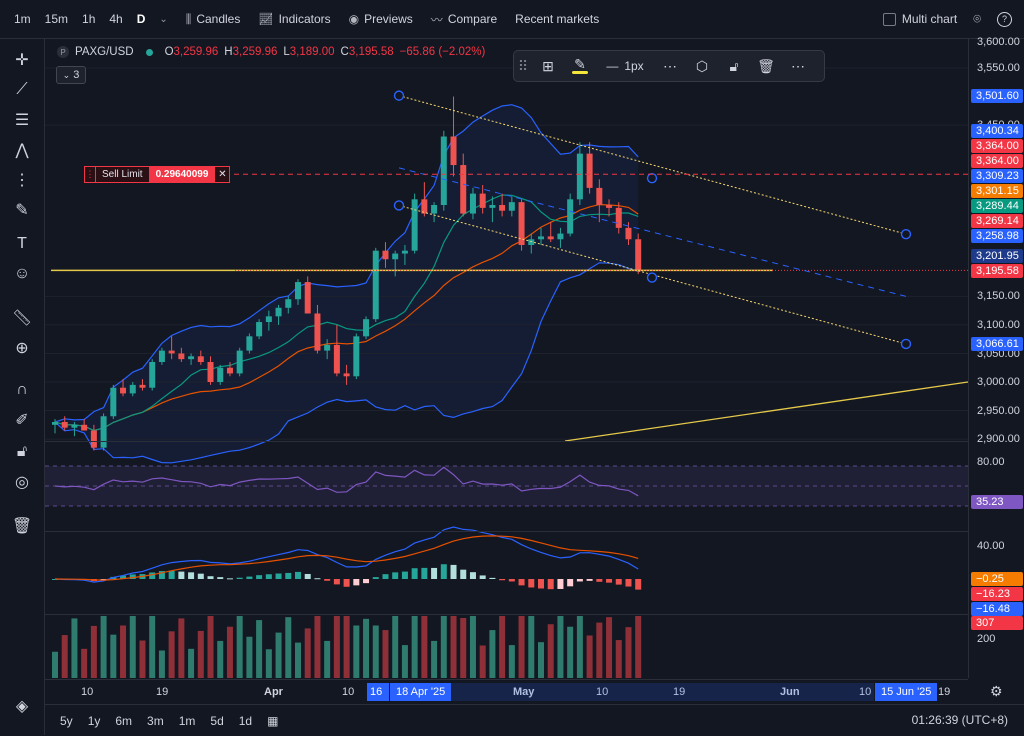 This screenshot has height=736, width=1024. I want to click on range-3m: 3m, so click(155, 720).